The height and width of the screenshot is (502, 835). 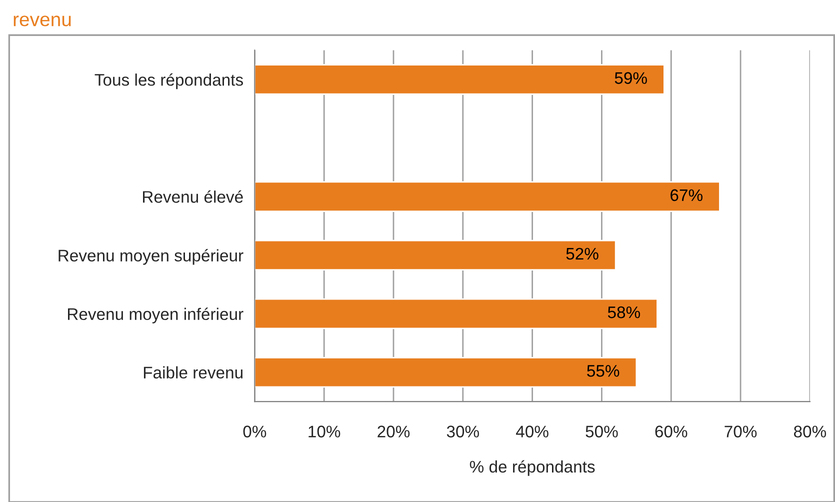 What do you see at coordinates (671, 432) in the screenshot?
I see `x-tick-label: 60%` at bounding box center [671, 432].